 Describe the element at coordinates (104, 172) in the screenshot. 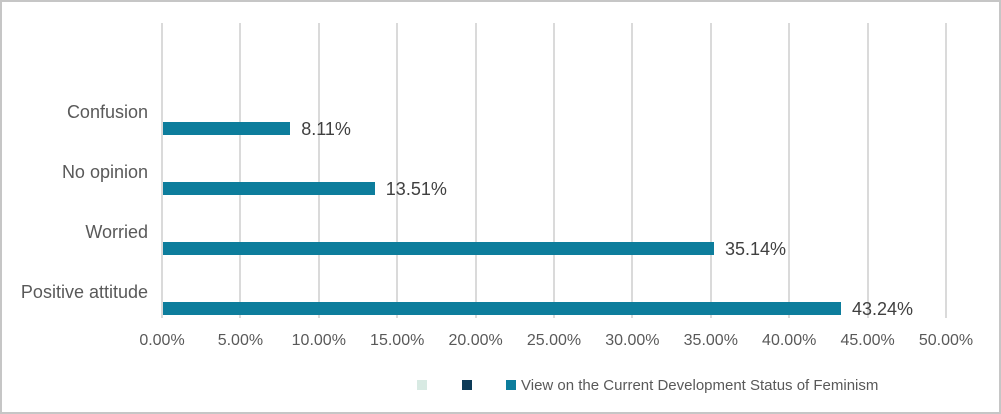

I see `category-label: No opinion` at that location.